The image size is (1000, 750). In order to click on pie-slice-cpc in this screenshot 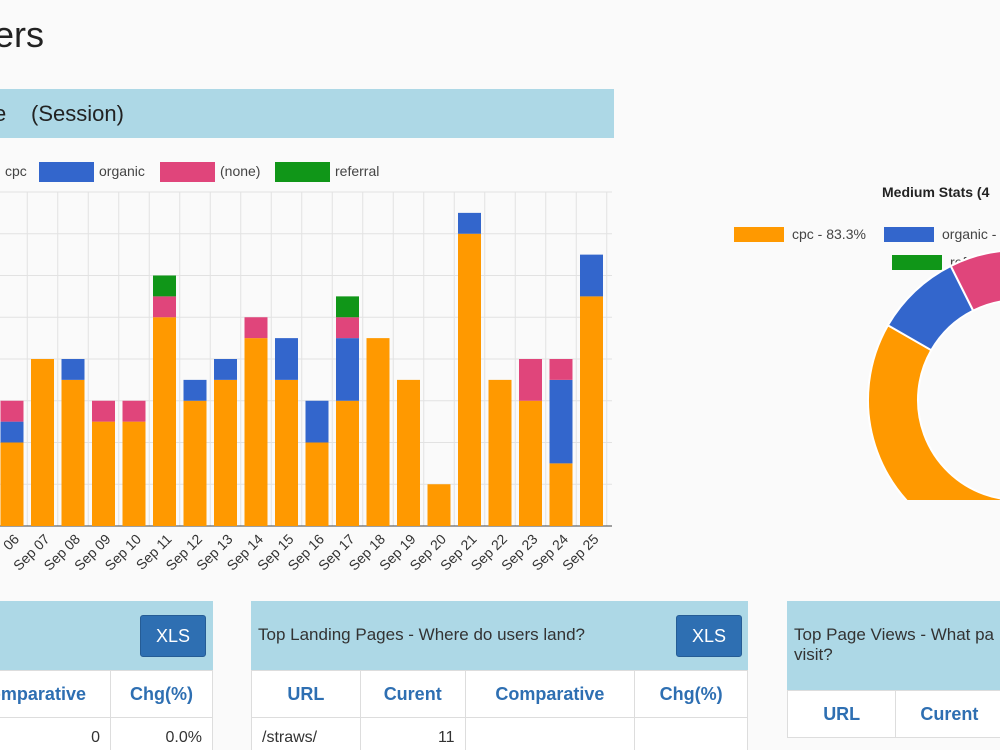, I will do `click(933, 411)`.